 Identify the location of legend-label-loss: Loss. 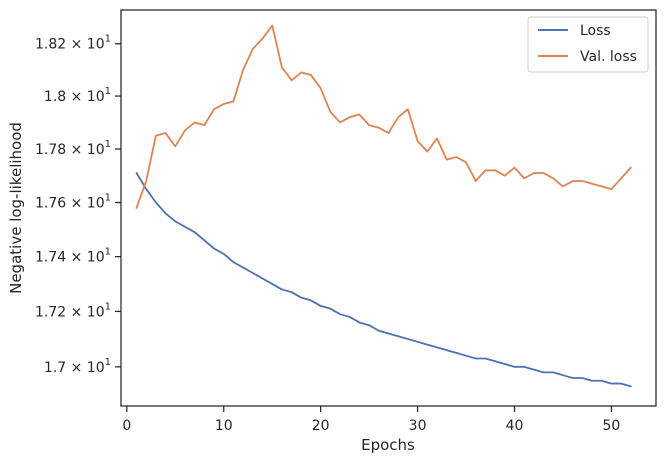
(595, 31).